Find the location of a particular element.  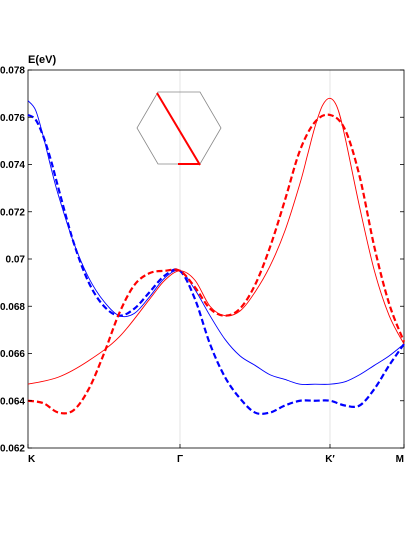

y-tick-label: 0.074 is located at coordinates (12, 165).